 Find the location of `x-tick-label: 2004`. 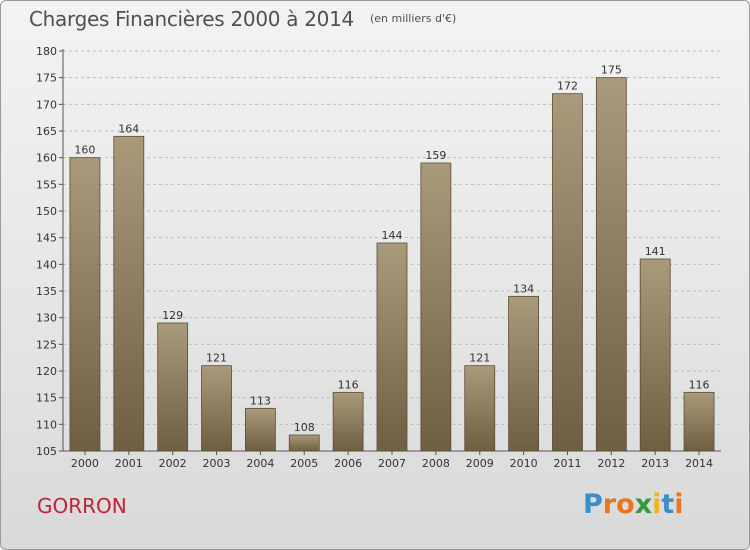

x-tick-label: 2004 is located at coordinates (260, 463).